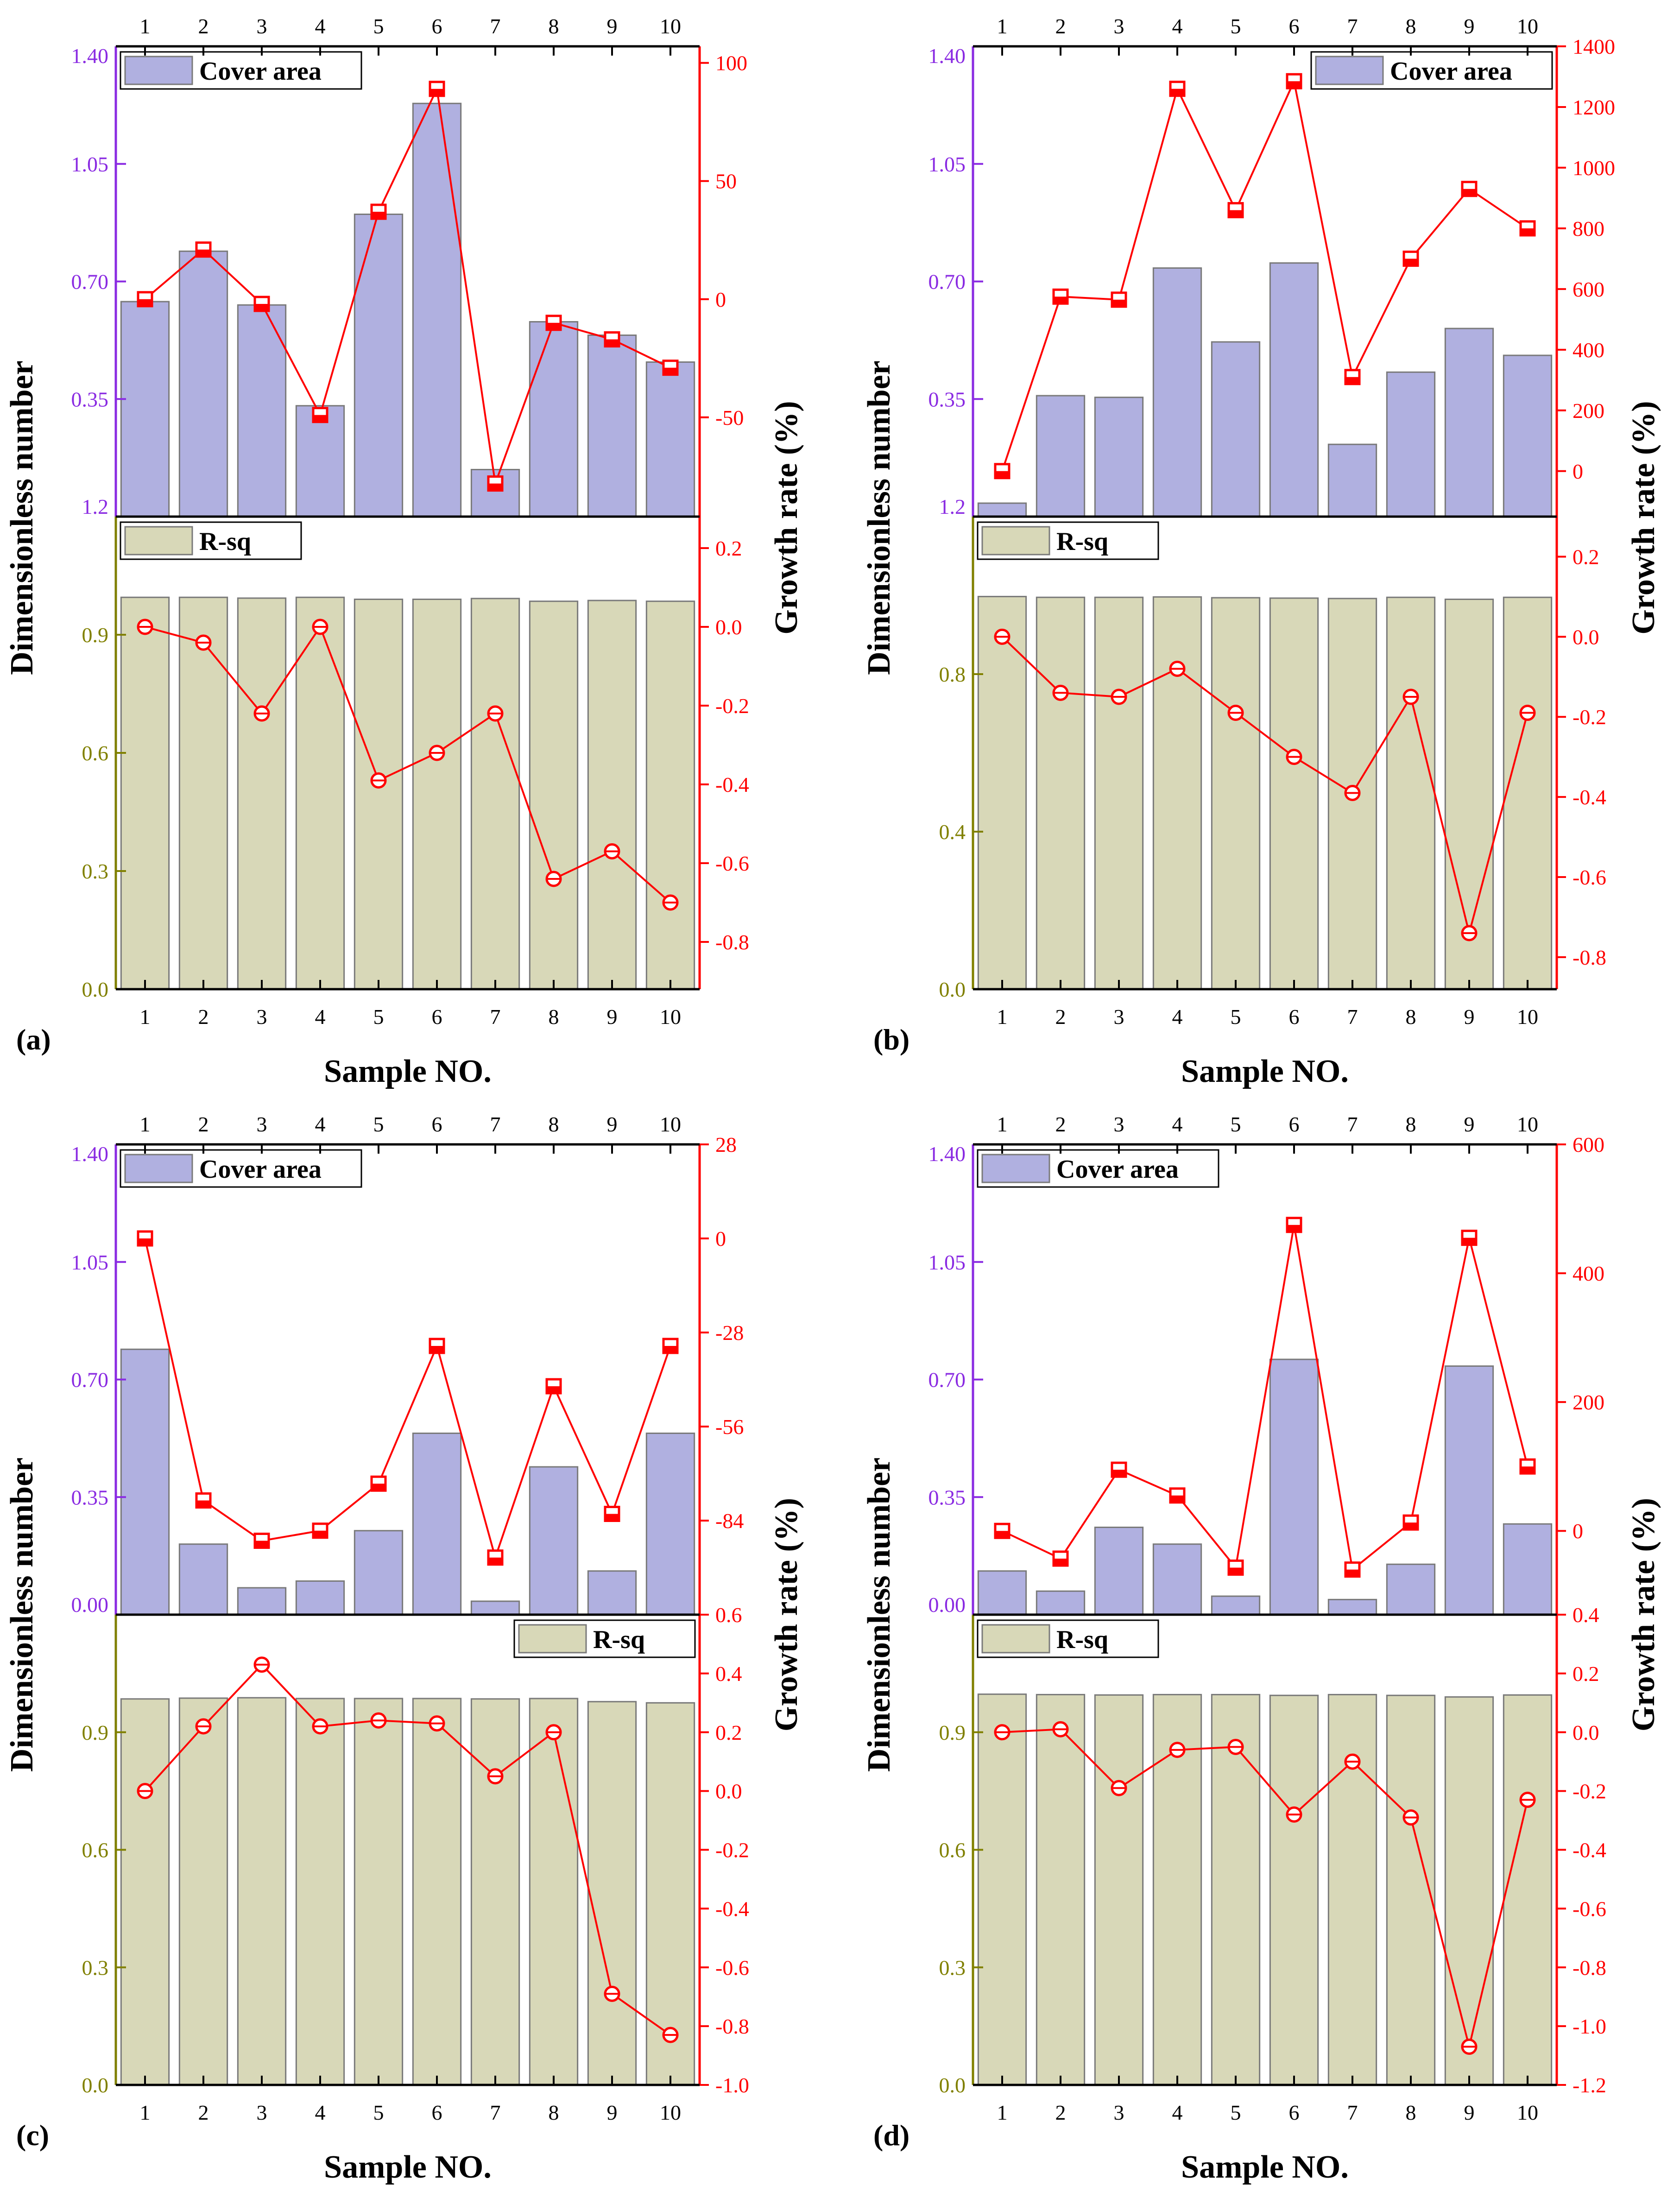 The height and width of the screenshot is (2204, 1680). What do you see at coordinates (1469, 2112) in the screenshot?
I see `bottom-x-tick-label: 9` at bounding box center [1469, 2112].